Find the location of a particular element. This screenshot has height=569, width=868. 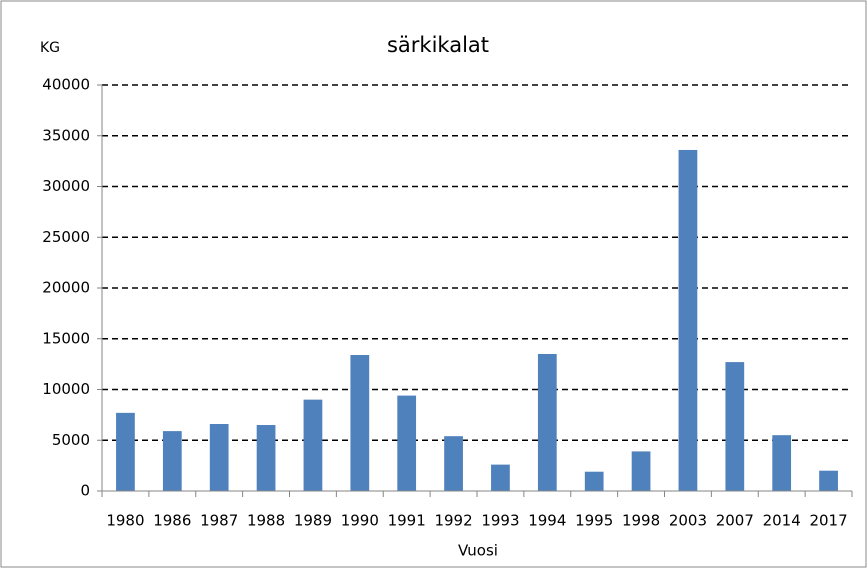

x-tick-label: 1990 is located at coordinates (360, 521).